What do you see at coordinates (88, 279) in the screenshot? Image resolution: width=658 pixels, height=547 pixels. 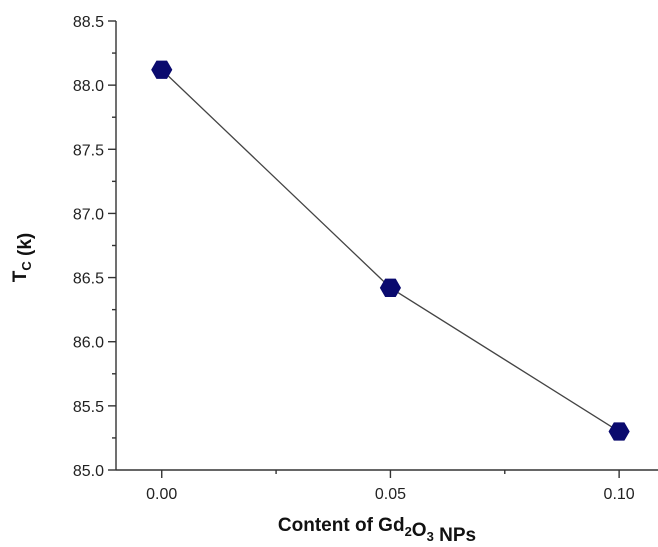 I see `y-tick-label: 86.5` at bounding box center [88, 279].